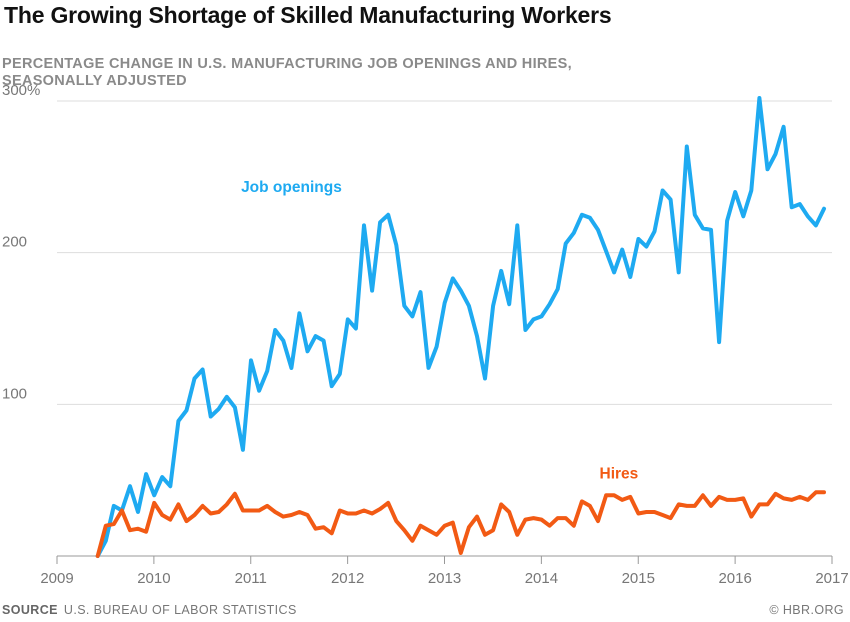 The width and height of the screenshot is (850, 622). What do you see at coordinates (251, 578) in the screenshot?
I see `x-tick-label: 2011` at bounding box center [251, 578].